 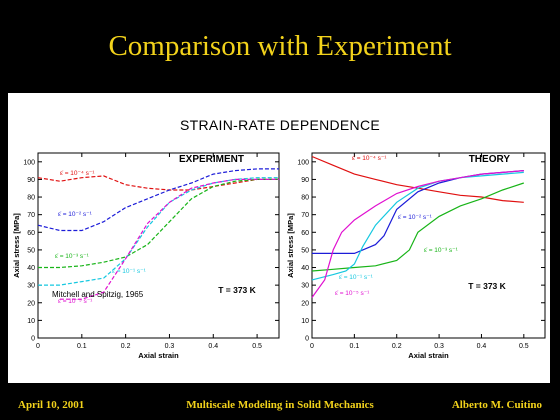 I want to click on footer-course: Multiscale Modeling in Solid Mechanics, so click(x=280, y=405).